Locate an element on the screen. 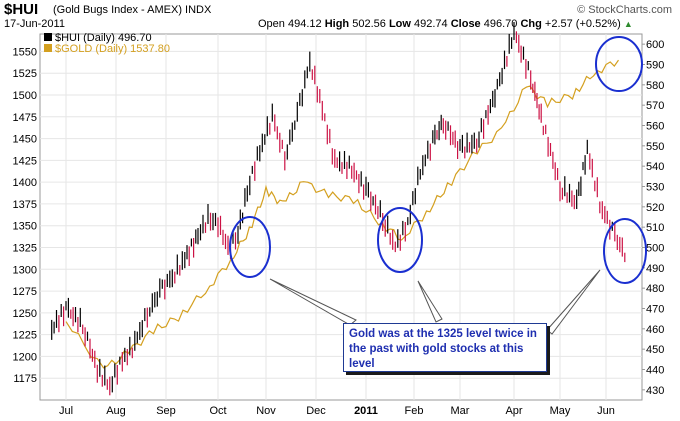 This screenshot has height=421, width=680. y-left-tick-label: 1175 is located at coordinates (25, 379).